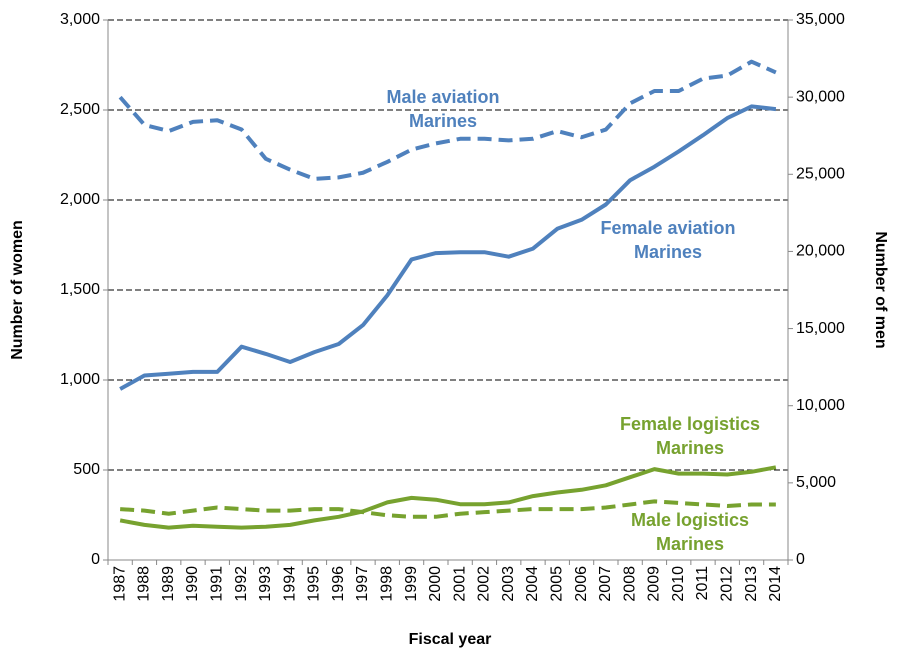 This screenshot has height=658, width=899. I want to click on x-tick-label: 1992, so click(241, 584).